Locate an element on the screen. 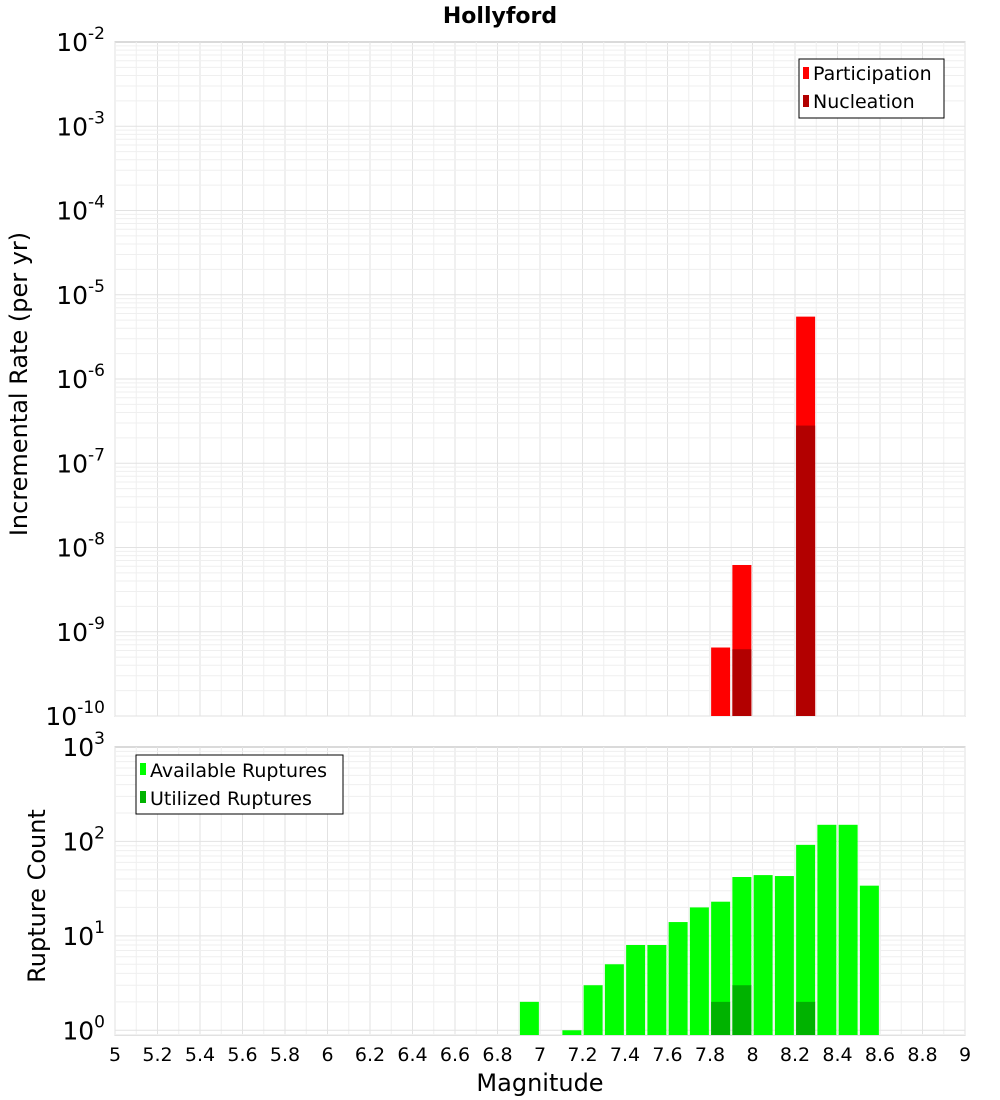 The width and height of the screenshot is (1000, 1100). top-y-tick-labels: 10⁻² 10⁻³ 10⁻⁴ 10⁻⁵ 10⁻⁶ 10⁻⁷ 10⁻⁸ 10⁻⁹ 10⁻¹⁰ is located at coordinates (75, 377).